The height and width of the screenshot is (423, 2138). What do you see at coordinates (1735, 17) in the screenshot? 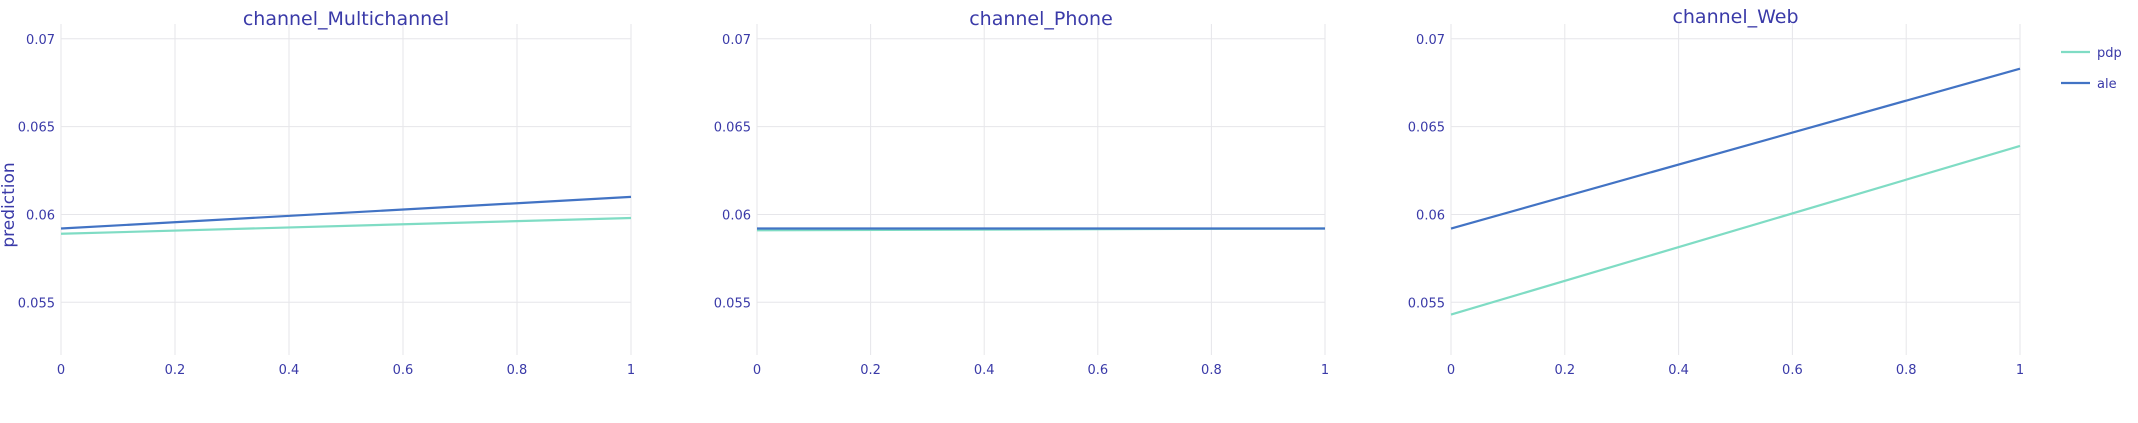
I see `panel-title: channel_Web` at bounding box center [1735, 17].